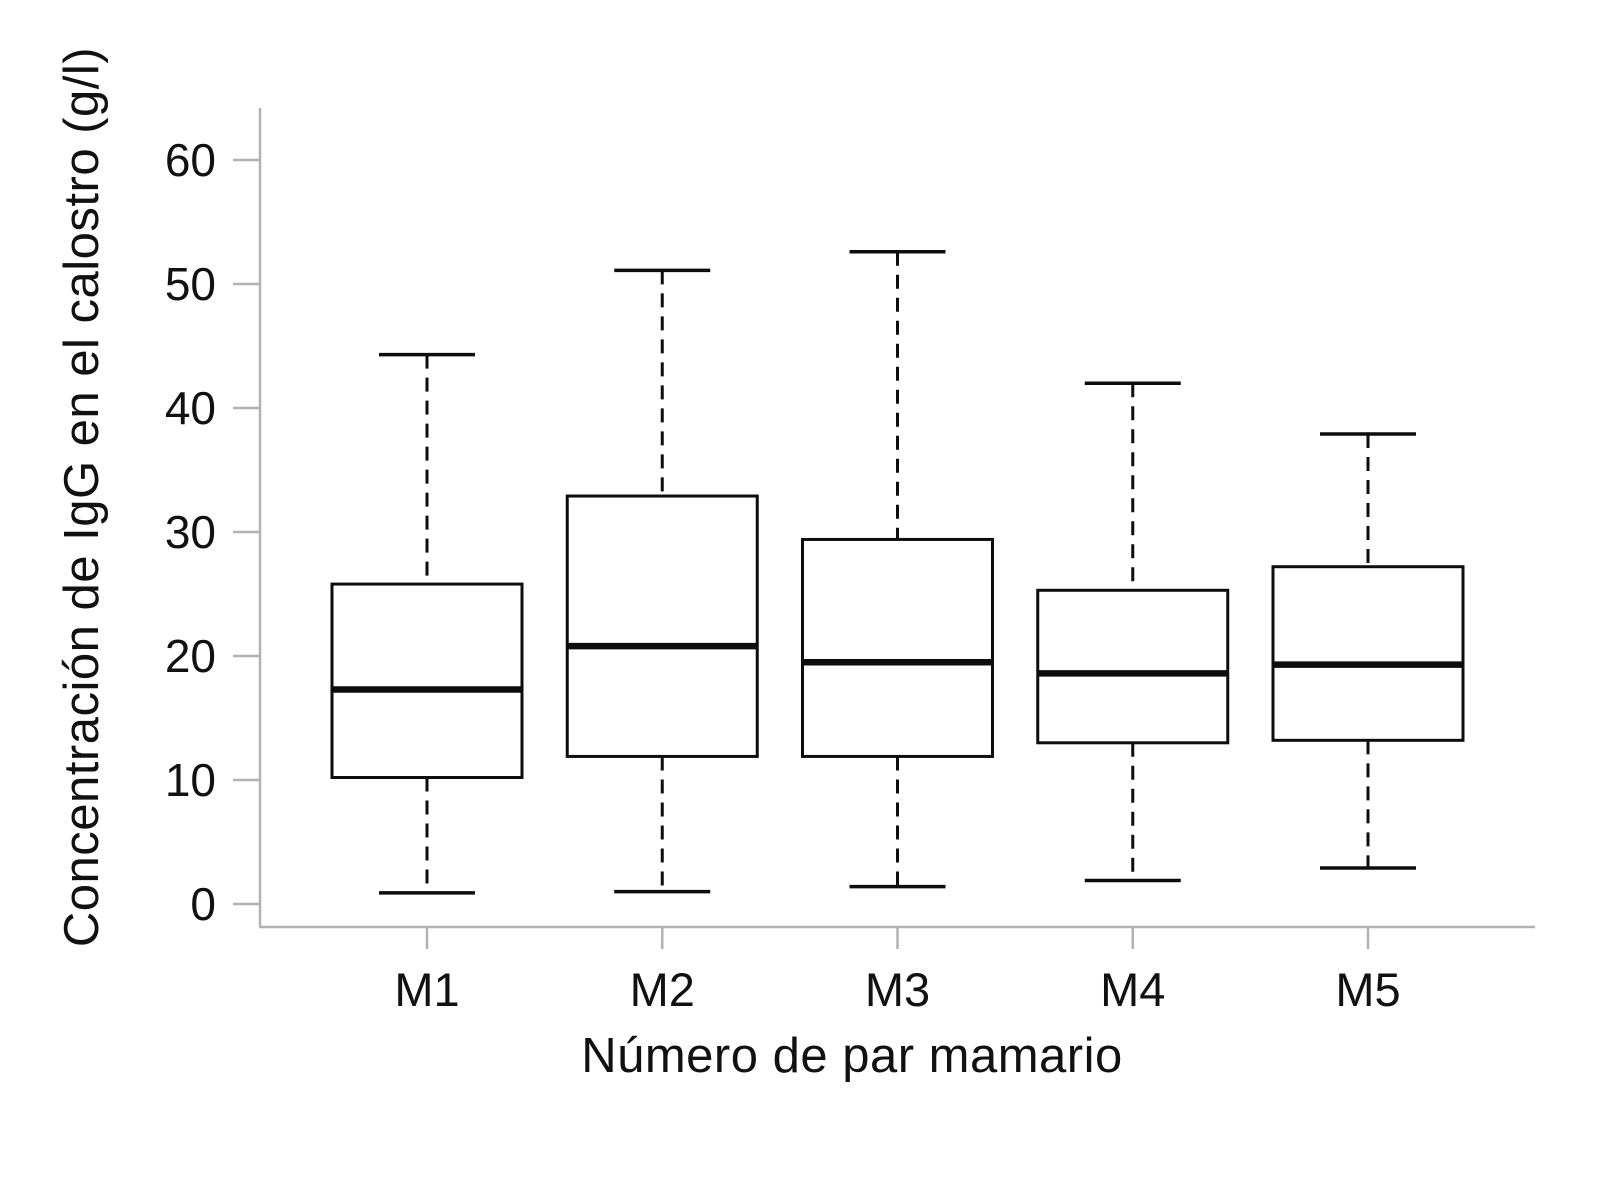  Describe the element at coordinates (1368, 653) in the screenshot. I see `box-M5` at that location.